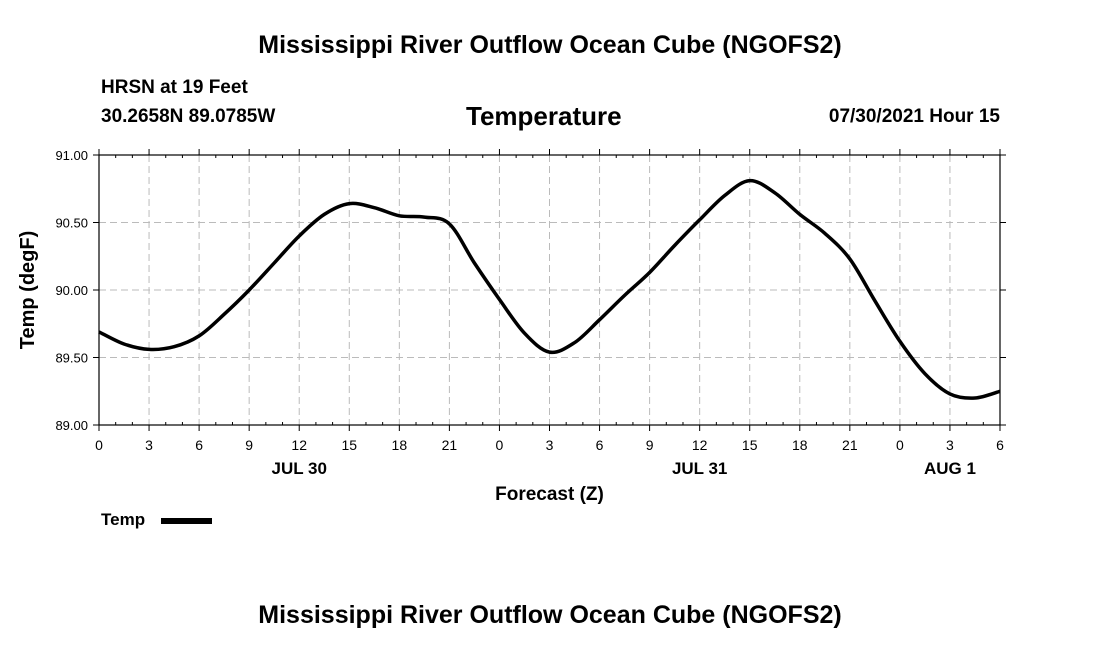  I want to click on y-tick-label: 91.00, so click(71, 155).